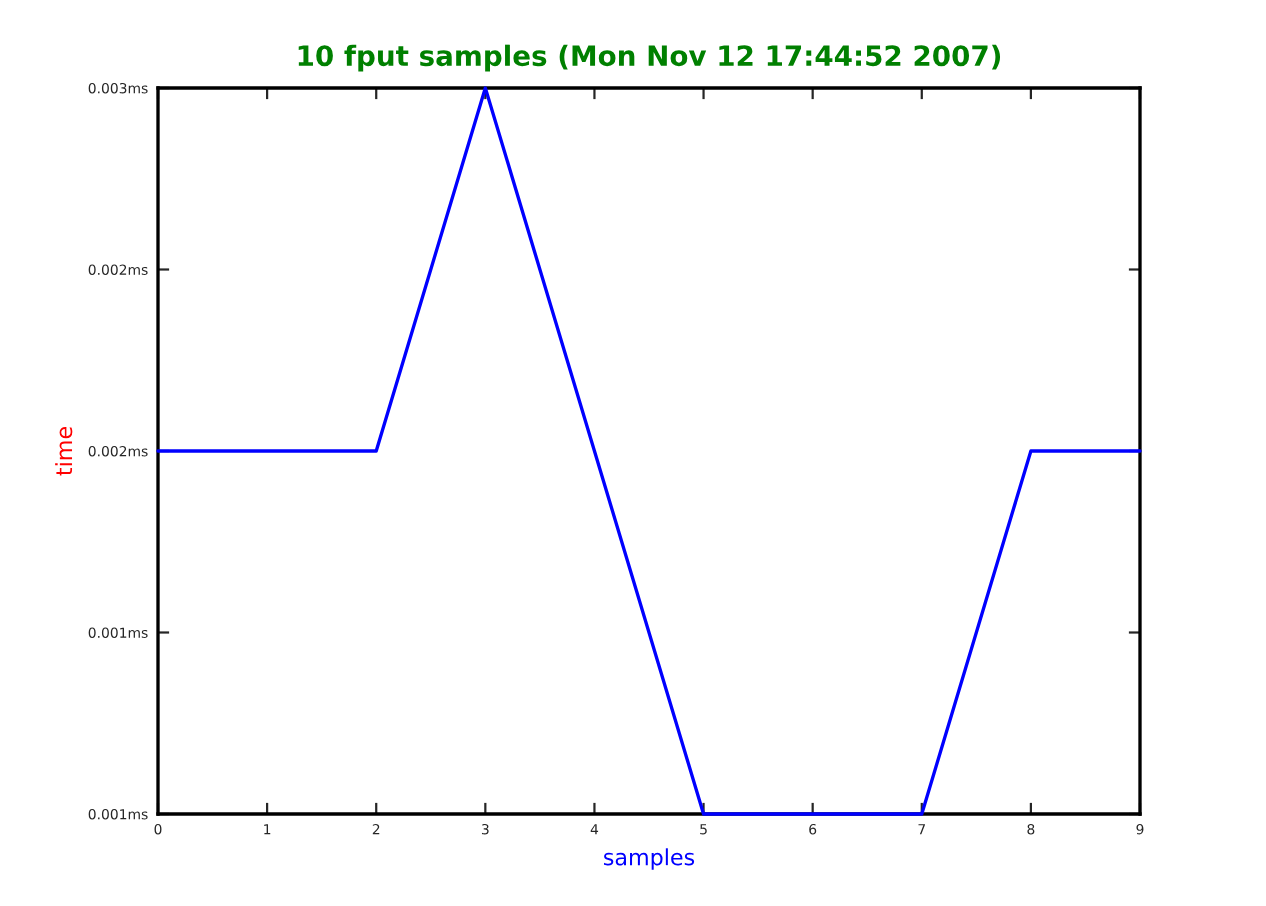 This screenshot has height=906, width=1266. Describe the element at coordinates (64, 451) in the screenshot. I see `y-axis-title: time` at that location.